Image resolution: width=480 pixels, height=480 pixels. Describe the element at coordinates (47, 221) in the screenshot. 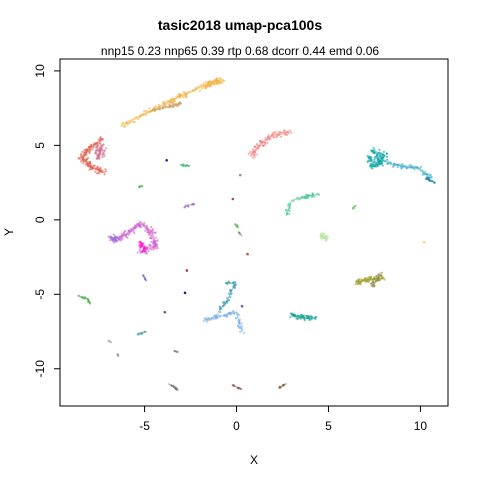

I see `y-axis: -10 -5 0 5 10` at that location.